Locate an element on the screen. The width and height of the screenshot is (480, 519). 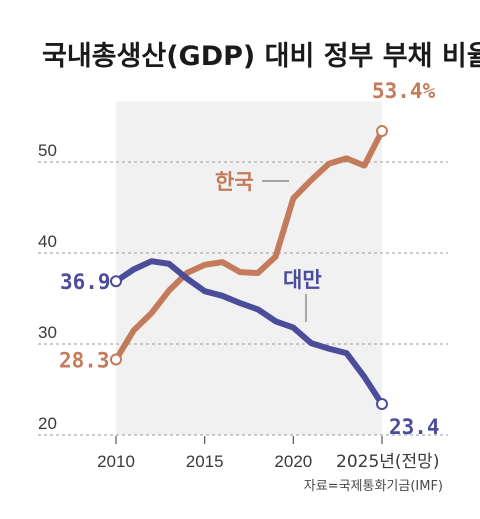
x-tick-label-2010: 2010 is located at coordinates (116, 461).